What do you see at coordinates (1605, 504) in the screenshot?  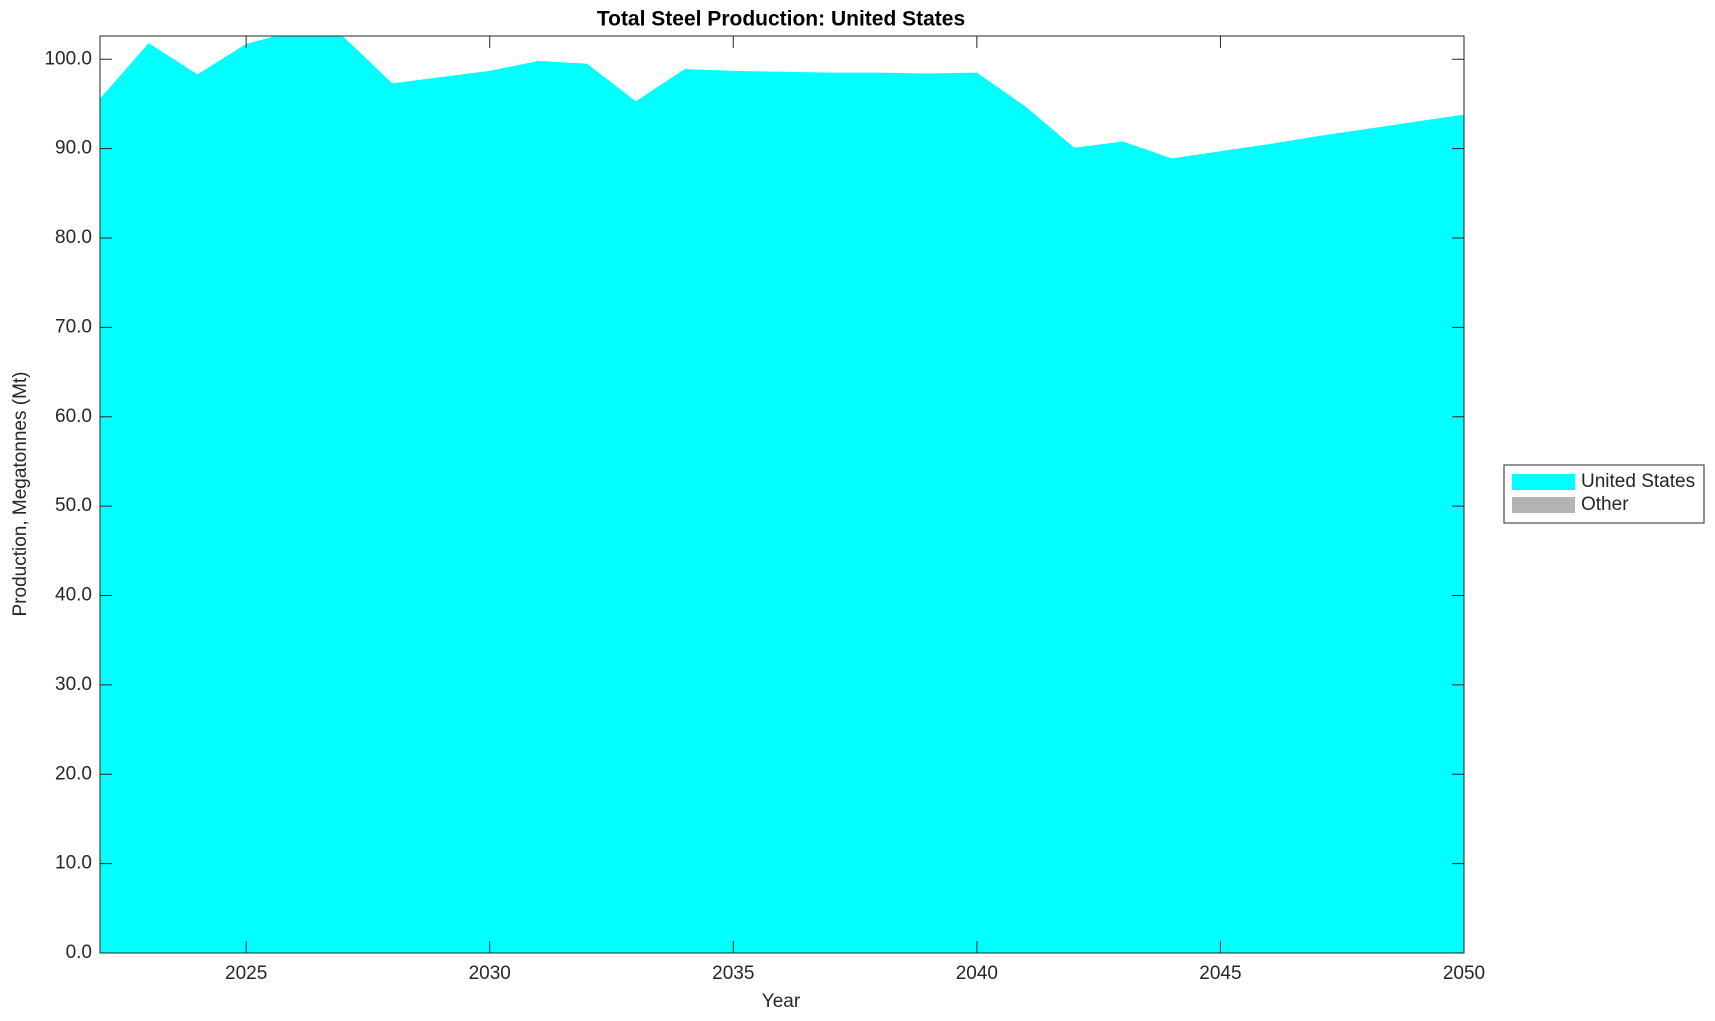 I see `legend-label: Other` at bounding box center [1605, 504].